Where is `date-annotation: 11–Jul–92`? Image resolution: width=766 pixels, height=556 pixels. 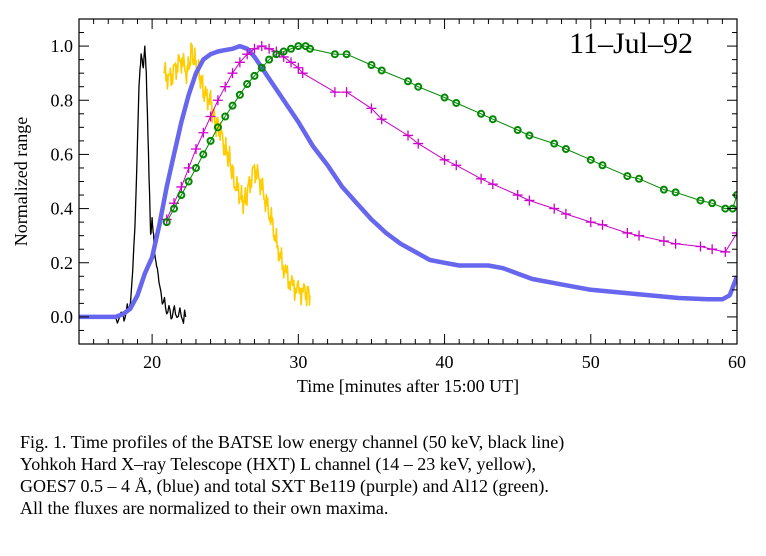
date-annotation: 11–Jul–92 is located at coordinates (631, 43).